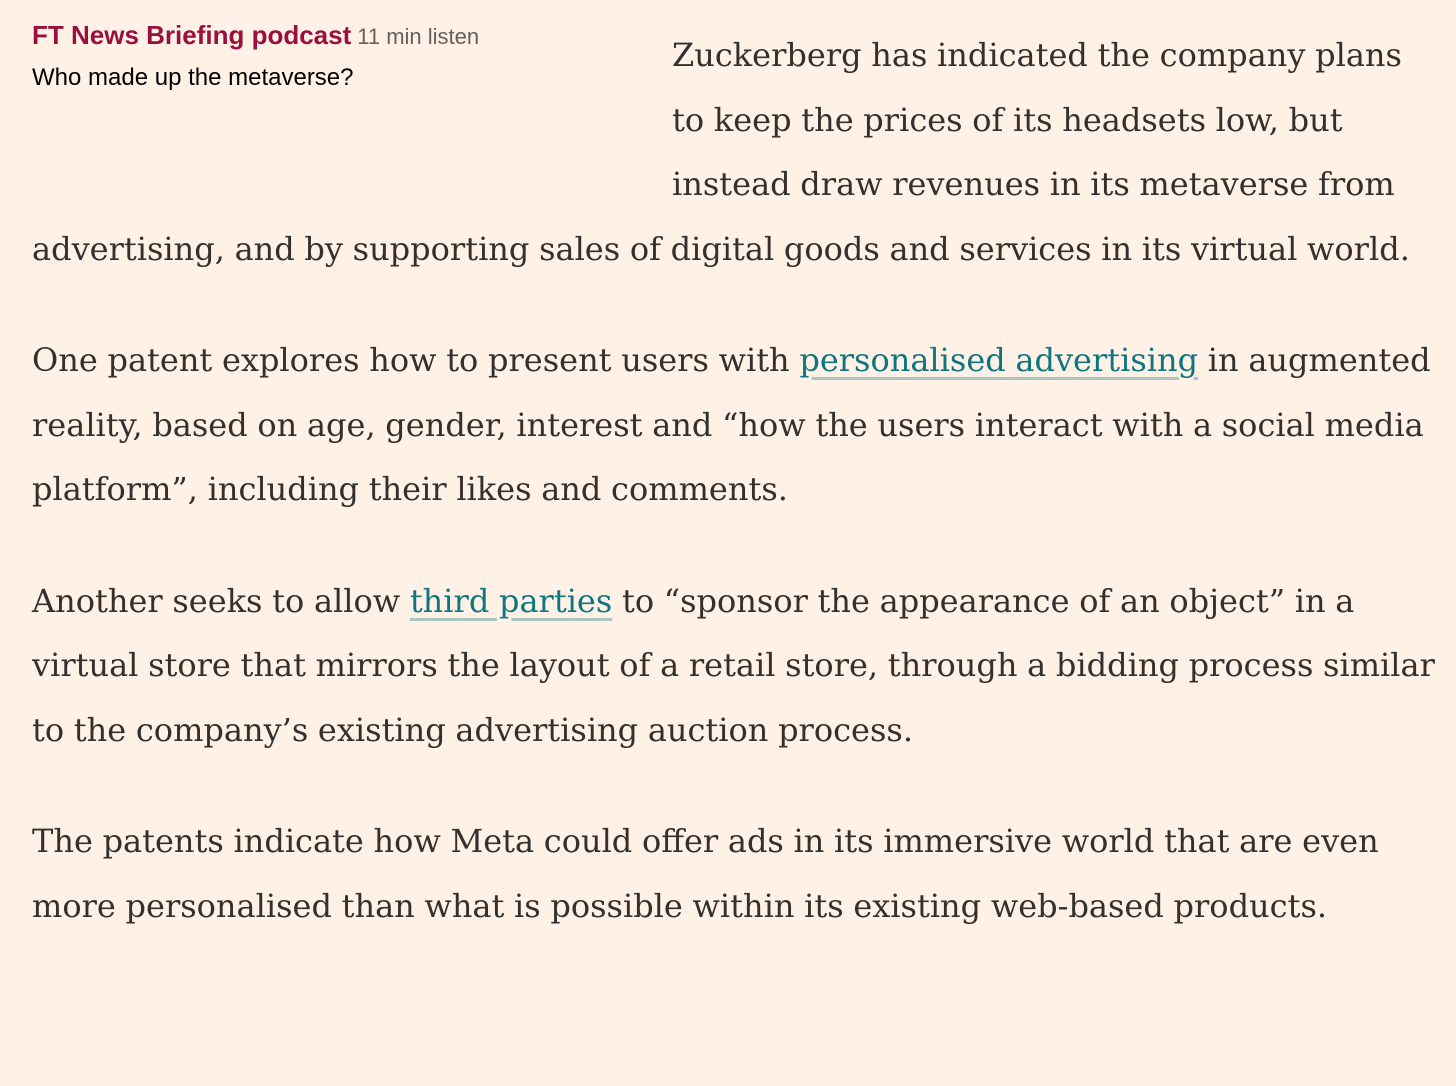 The height and width of the screenshot is (1086, 1456). Describe the element at coordinates (511, 600) in the screenshot. I see `third-parties-link: third parties` at that location.